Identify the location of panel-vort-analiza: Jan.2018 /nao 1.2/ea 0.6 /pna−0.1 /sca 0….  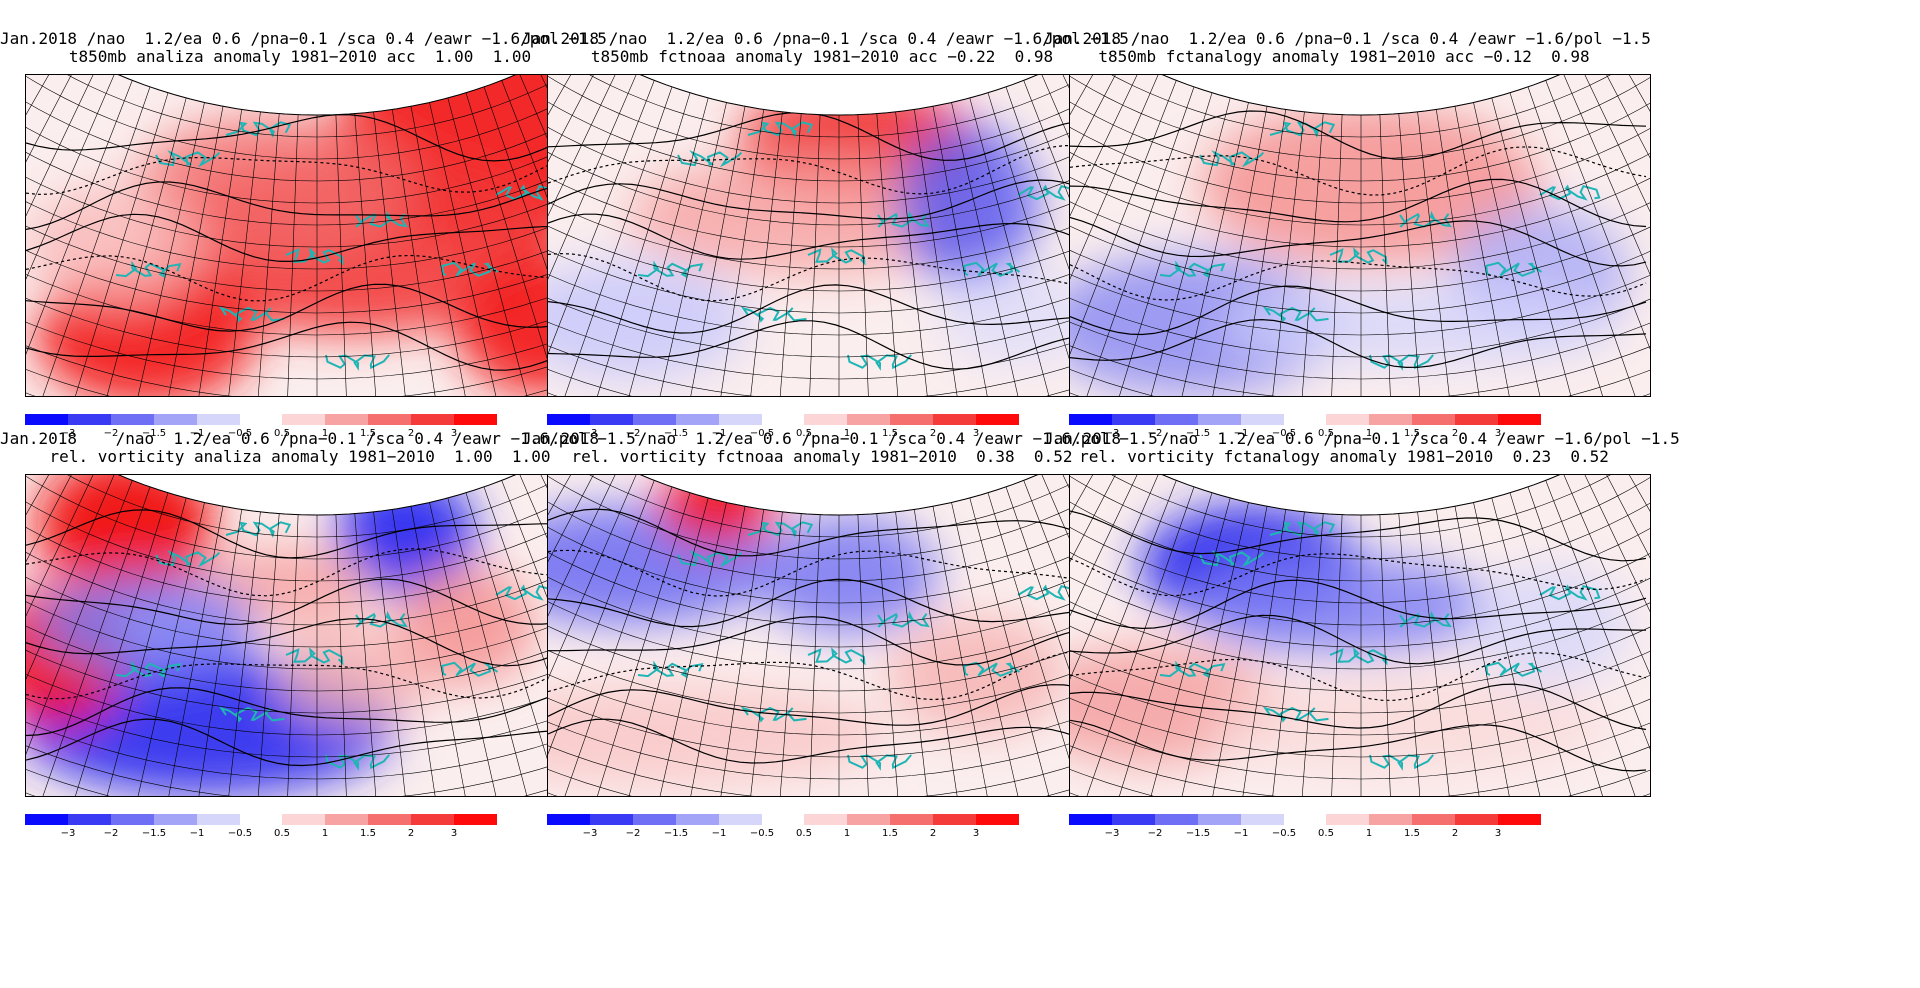
(318, 649).